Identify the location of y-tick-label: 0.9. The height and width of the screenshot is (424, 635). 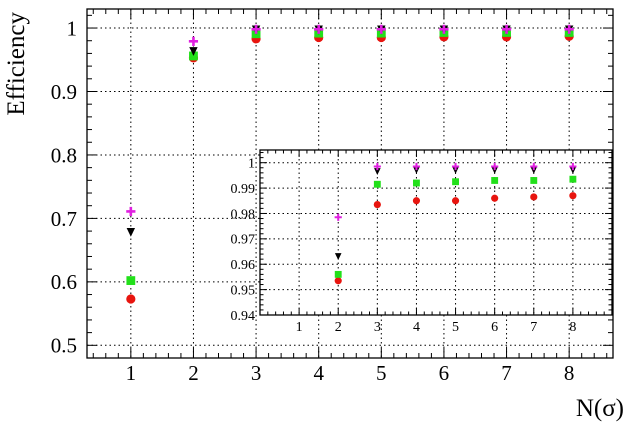
(64, 92).